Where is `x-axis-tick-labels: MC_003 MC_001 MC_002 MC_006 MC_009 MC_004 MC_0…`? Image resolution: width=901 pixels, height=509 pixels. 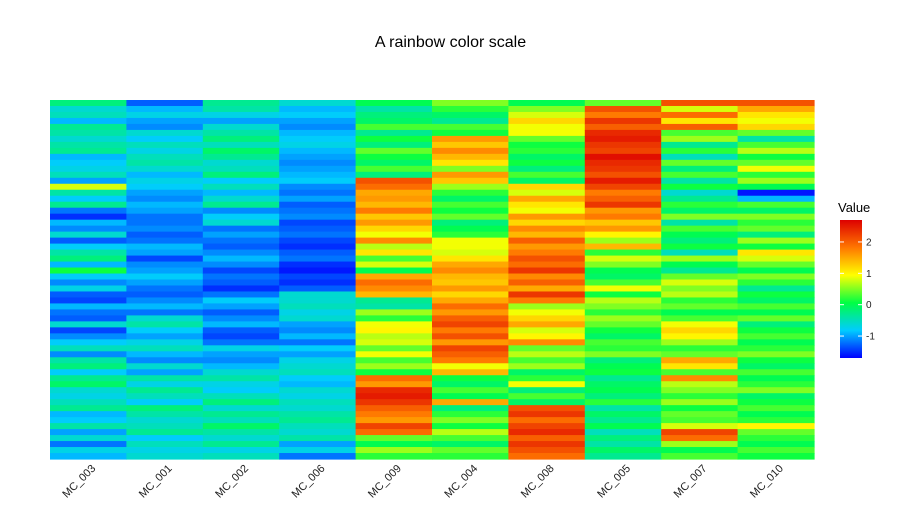 x-axis-tick-labels: MC_003 MC_001 MC_002 MC_006 MC_009 MC_004 MC_0… is located at coordinates (422, 482).